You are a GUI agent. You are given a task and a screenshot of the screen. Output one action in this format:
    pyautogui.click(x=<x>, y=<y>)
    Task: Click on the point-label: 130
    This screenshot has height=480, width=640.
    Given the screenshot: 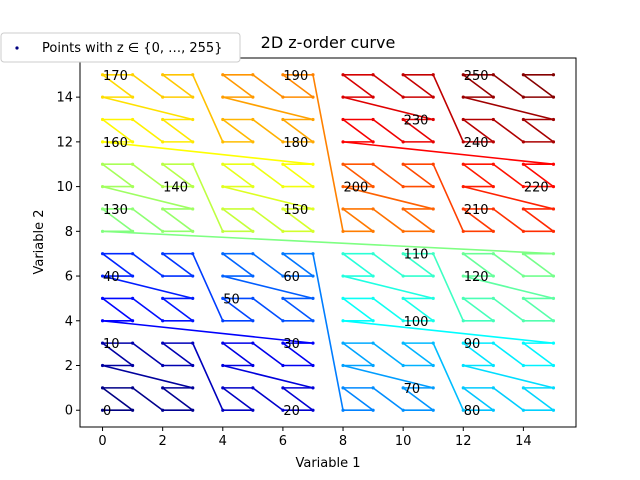 What is the action you would take?
    pyautogui.click(x=115, y=210)
    